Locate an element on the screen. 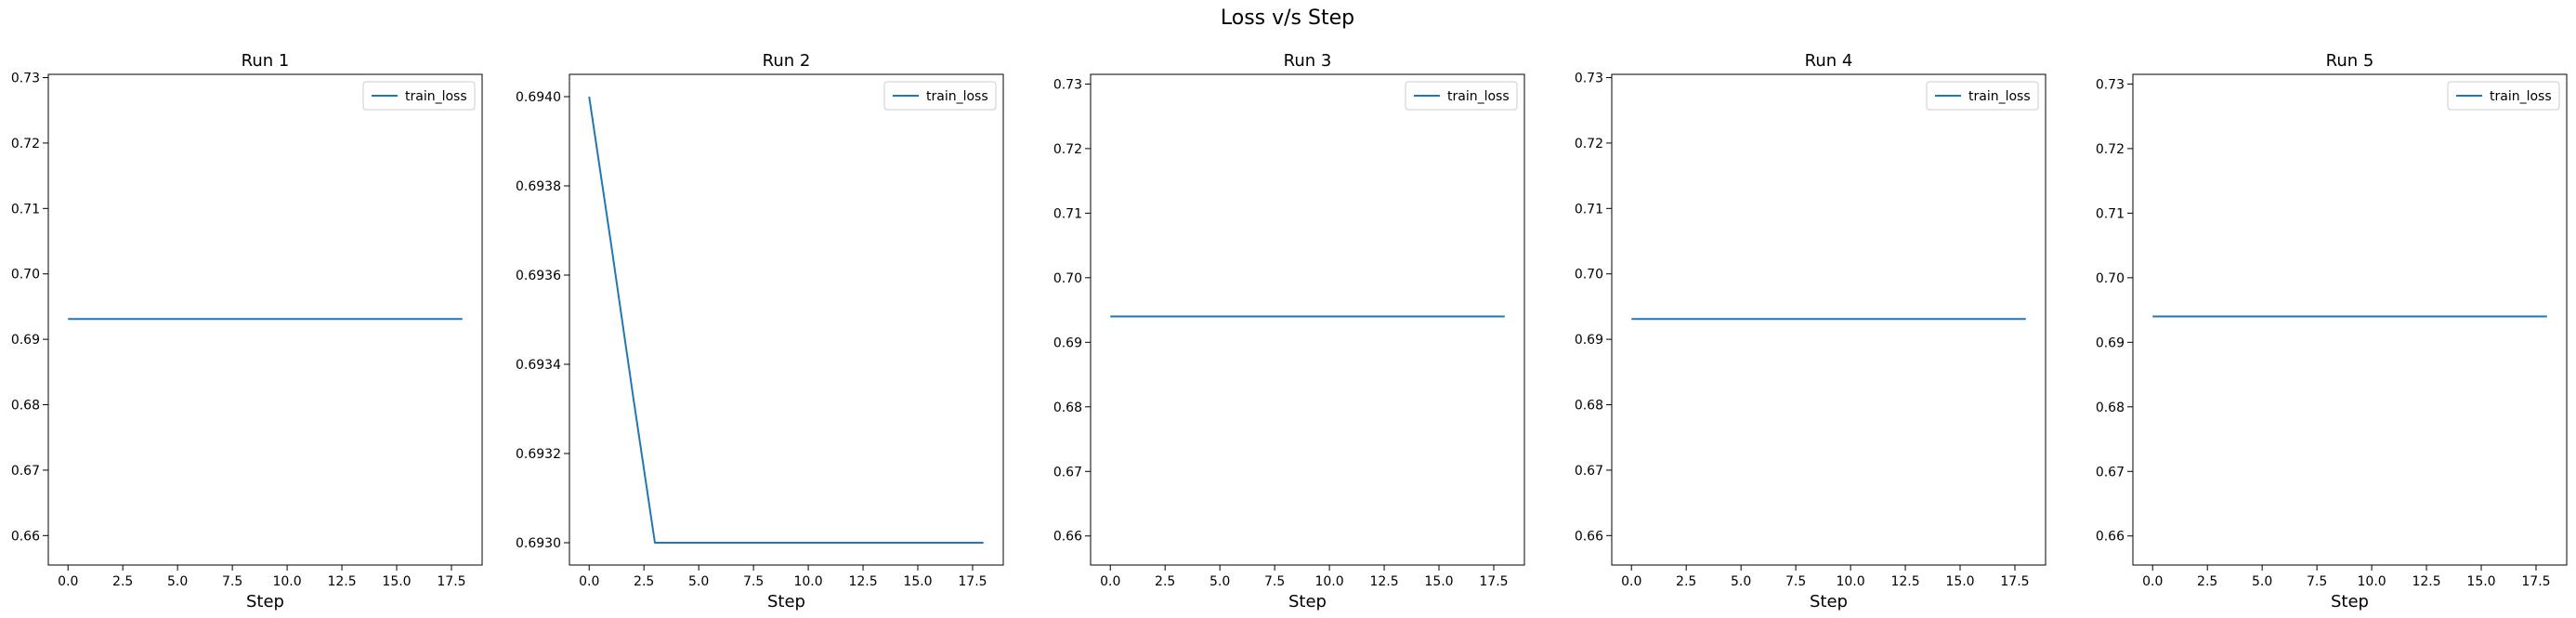 The width and height of the screenshot is (2576, 618). subplot-title: Run 5 is located at coordinates (2350, 61).